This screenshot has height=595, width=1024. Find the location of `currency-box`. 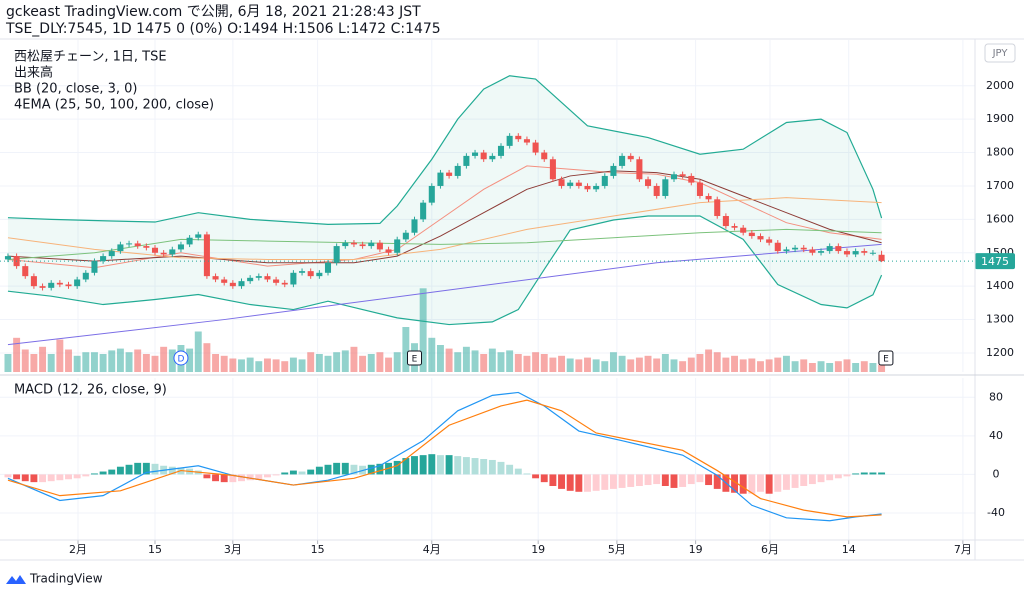

currency-box is located at coordinates (1000, 53).